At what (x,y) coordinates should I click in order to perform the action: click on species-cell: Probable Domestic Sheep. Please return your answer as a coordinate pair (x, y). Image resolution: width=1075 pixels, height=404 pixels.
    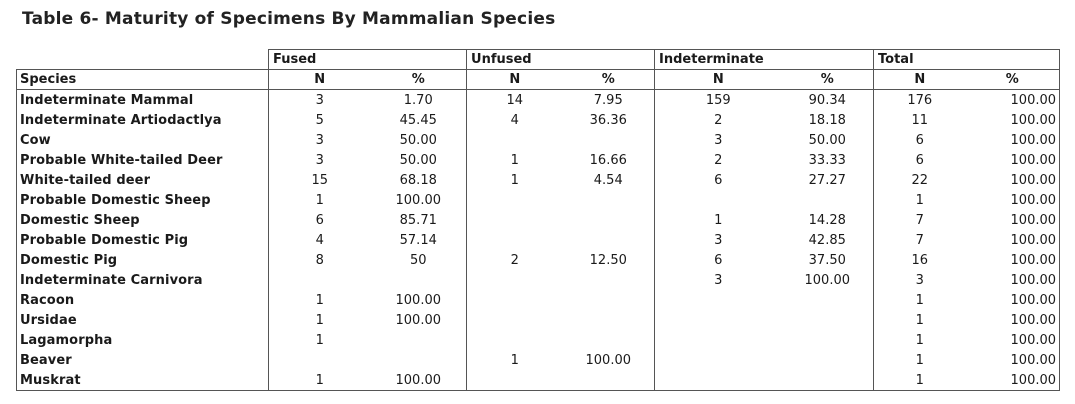
    Looking at the image, I should click on (142, 200).